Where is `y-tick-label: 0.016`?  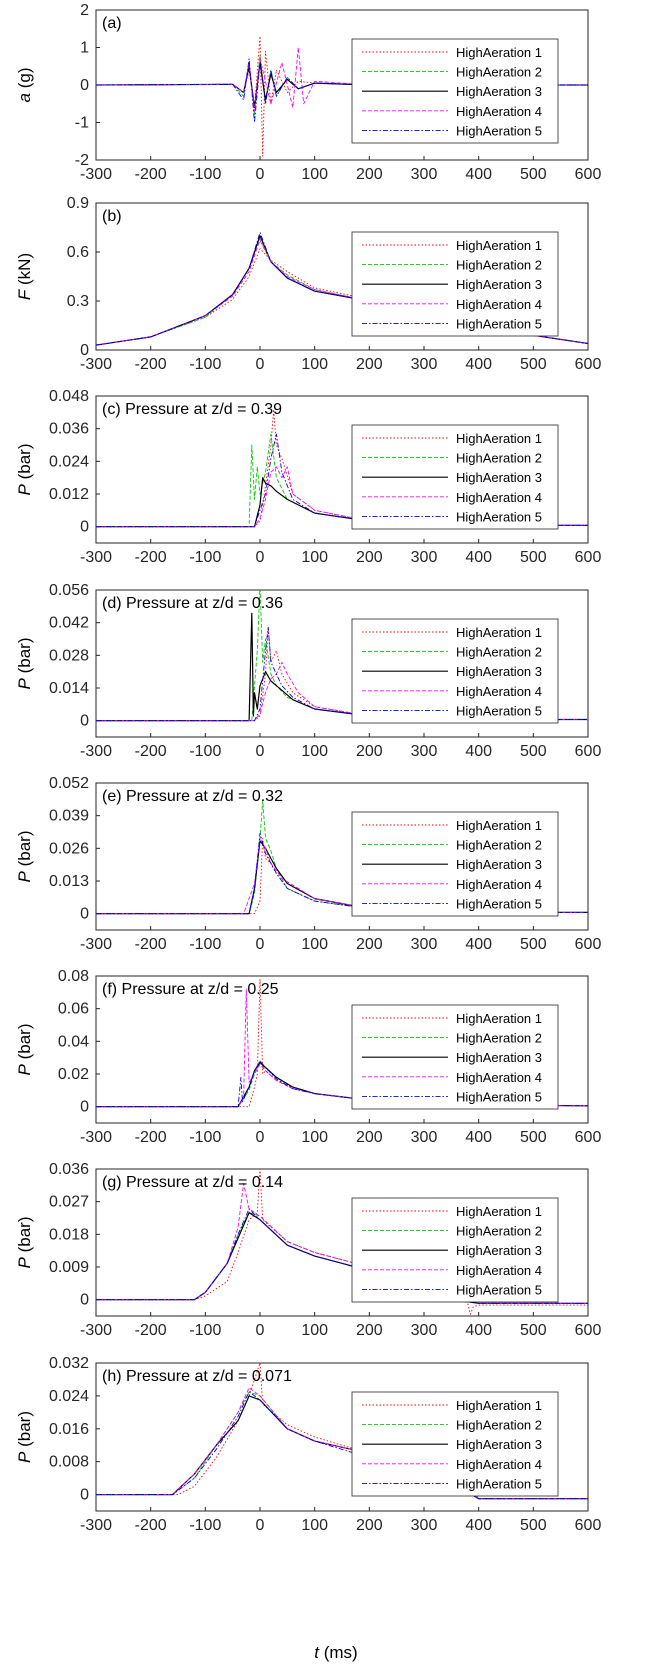
y-tick-label: 0.016 is located at coordinates (69, 1429).